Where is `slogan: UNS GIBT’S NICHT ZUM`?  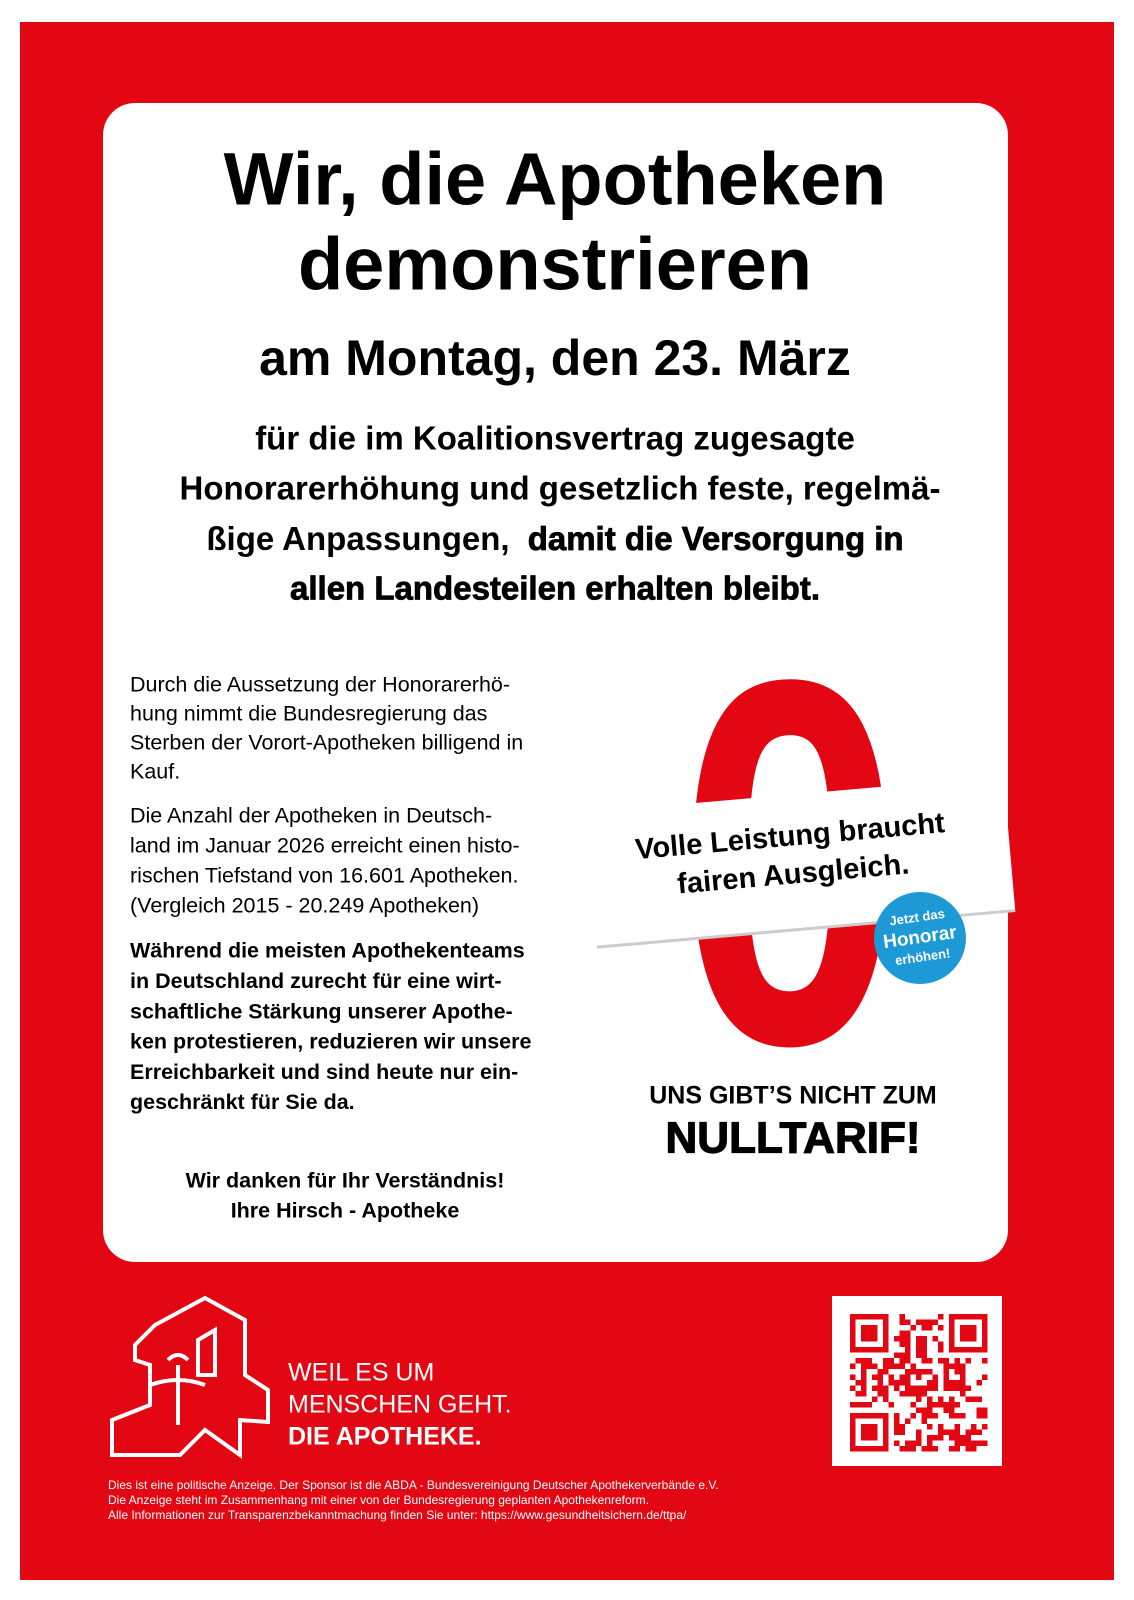
slogan: UNS GIBT’S NICHT ZUM is located at coordinates (793, 1096).